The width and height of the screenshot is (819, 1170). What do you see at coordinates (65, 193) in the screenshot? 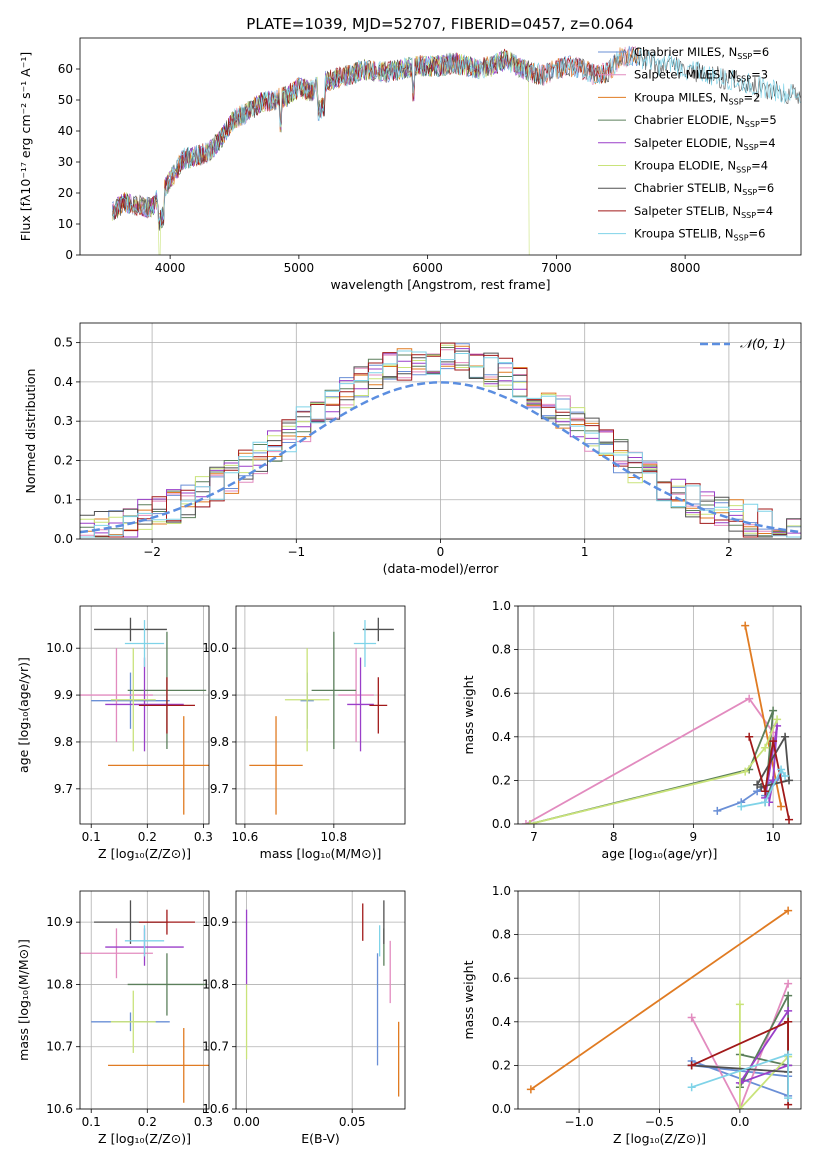
I see `y-tick-label: 20` at bounding box center [65, 193].